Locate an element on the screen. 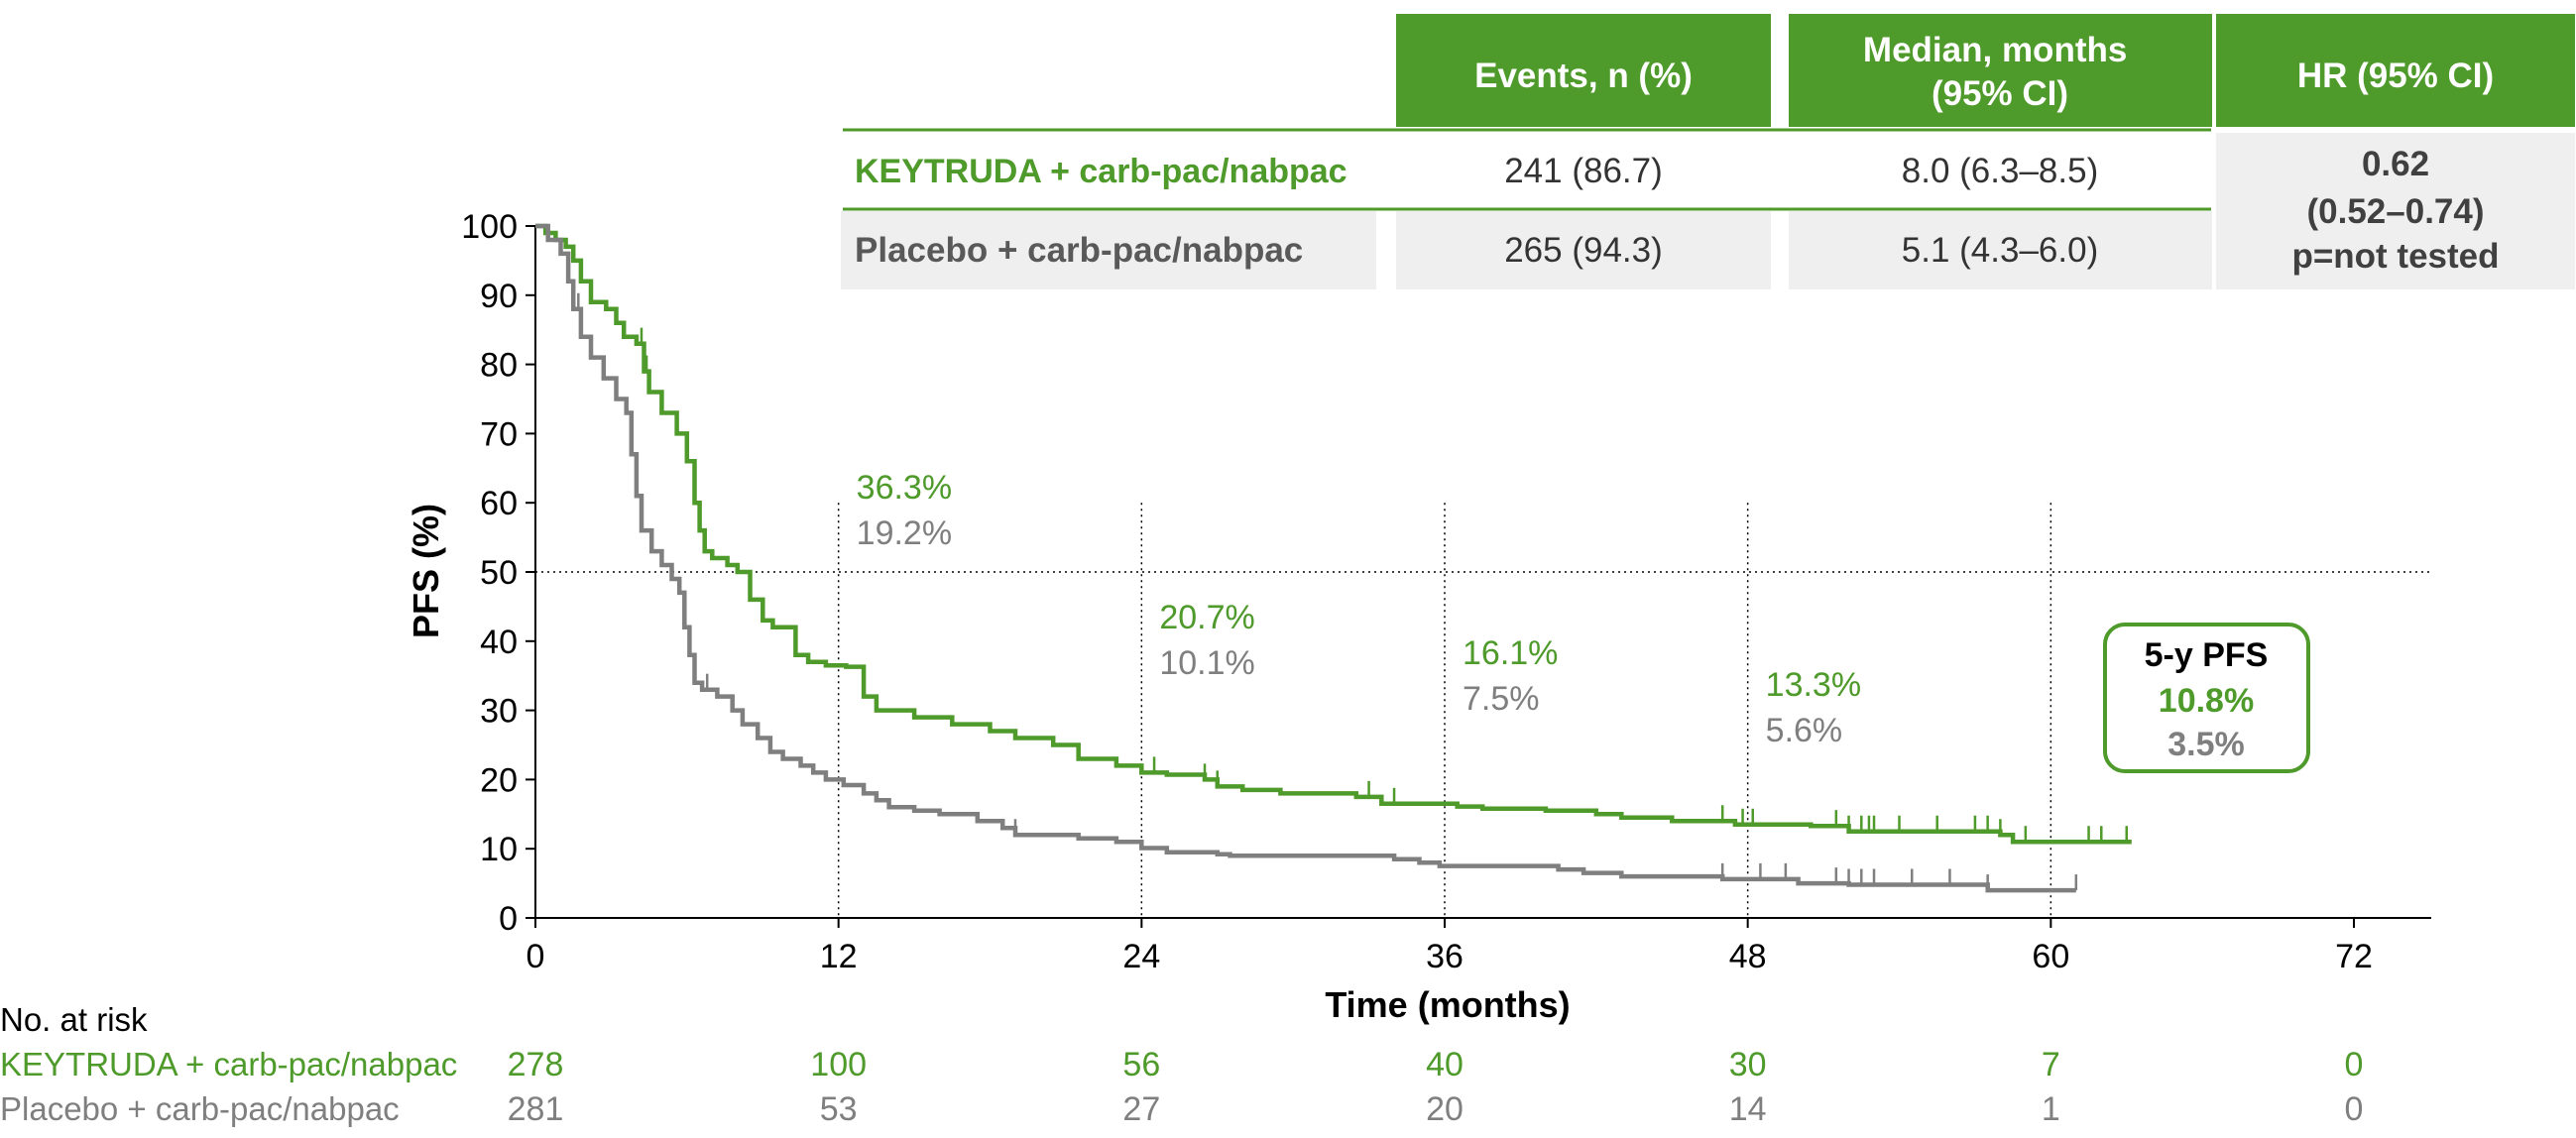  y-tick-label: 100 is located at coordinates (489, 227).